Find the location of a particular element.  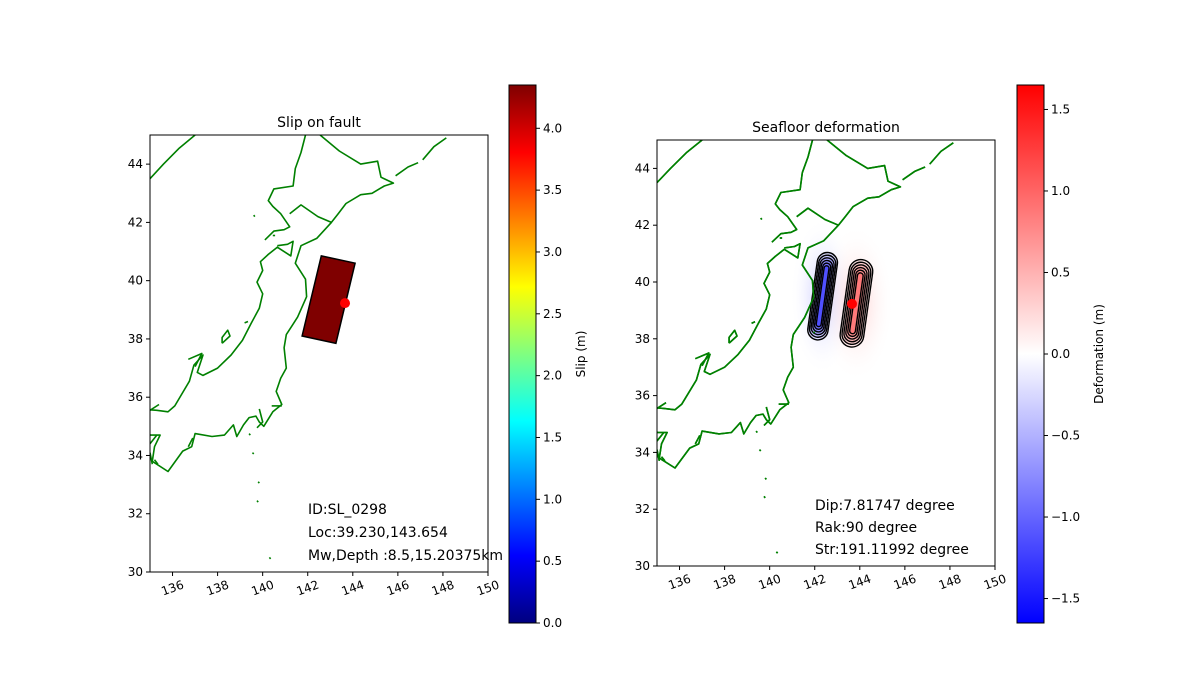

slip-colorbar-tick-label: 3.5 is located at coordinates (552, 190).